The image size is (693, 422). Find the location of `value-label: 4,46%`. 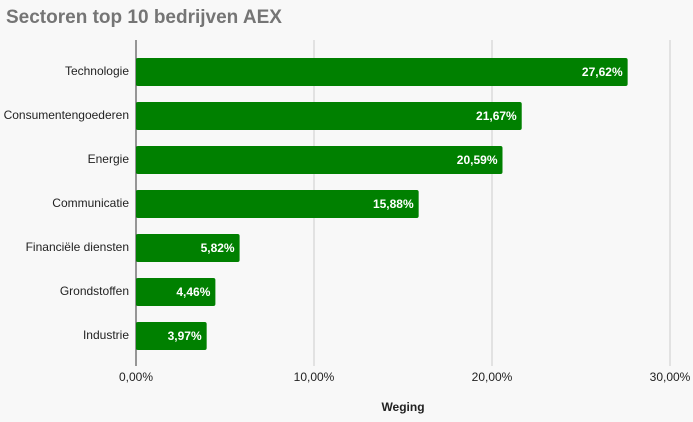

value-label: 4,46% is located at coordinates (193, 292).